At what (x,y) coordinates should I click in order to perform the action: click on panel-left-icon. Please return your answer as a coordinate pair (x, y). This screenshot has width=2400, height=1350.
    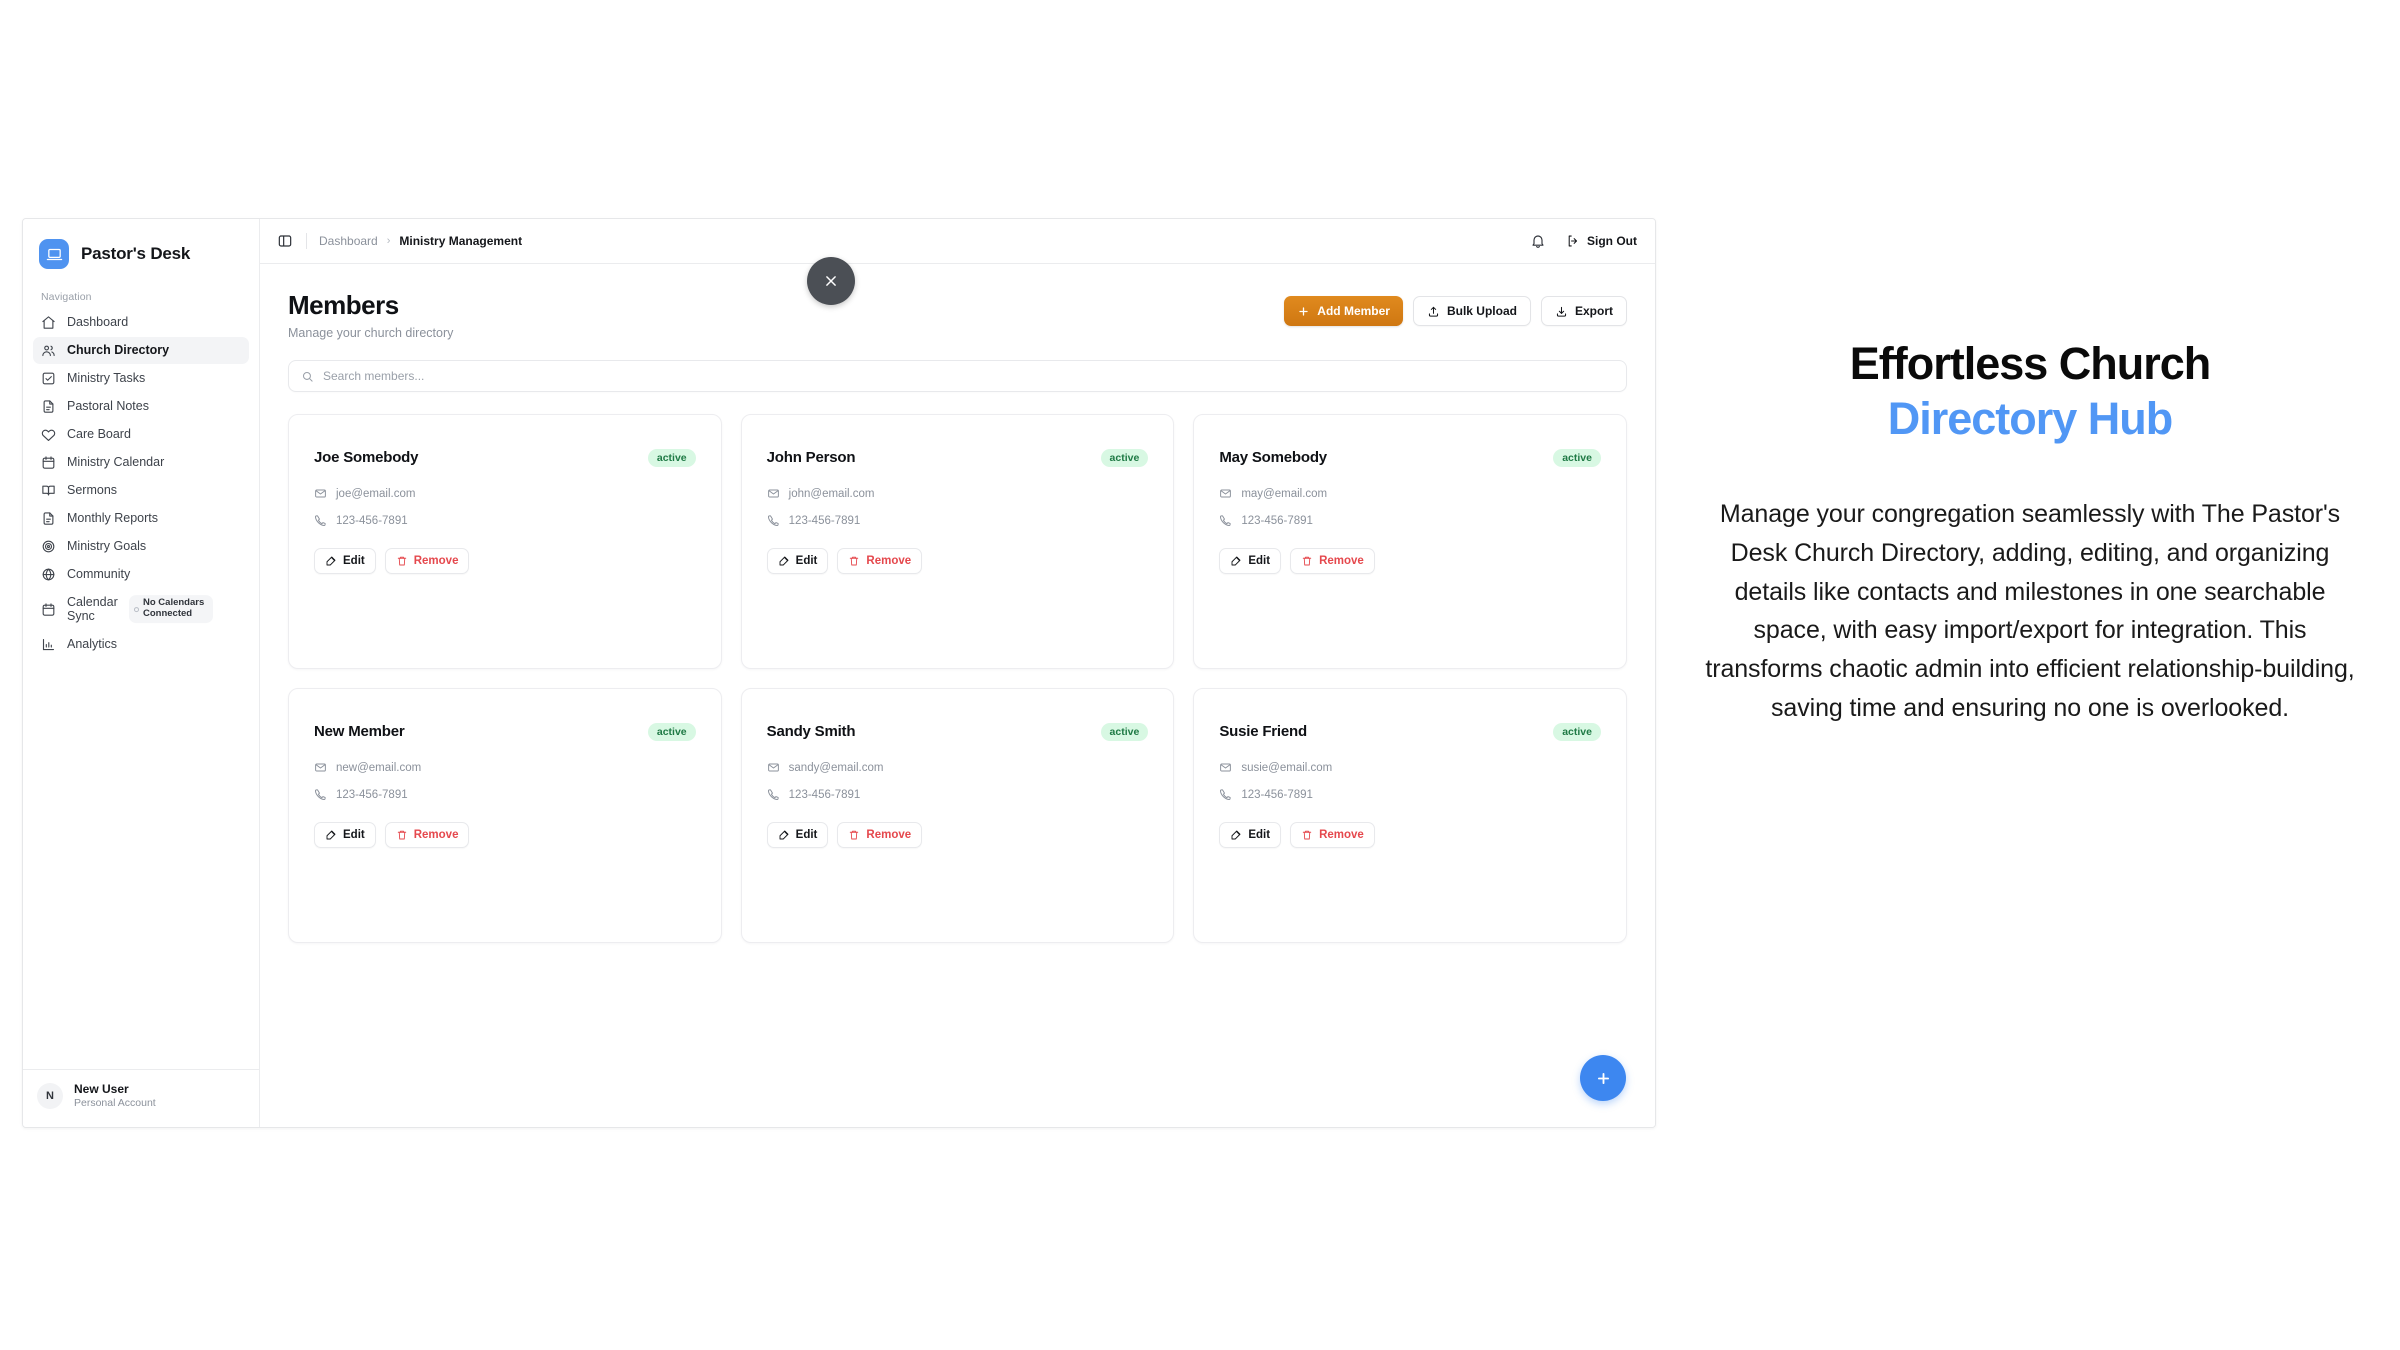
    Looking at the image, I should click on (285, 241).